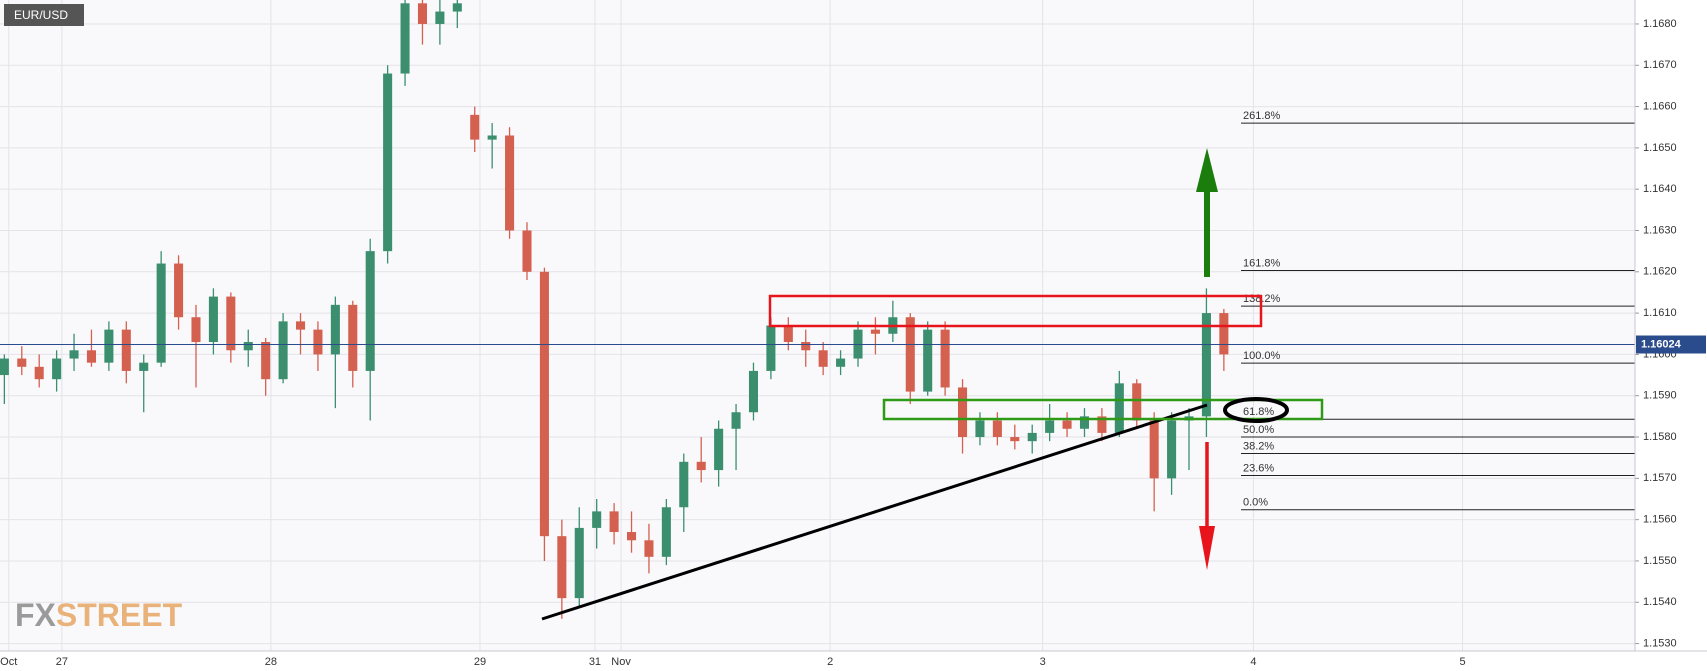 Image resolution: width=1707 pixels, height=671 pixels. I want to click on title-box, so click(44, 15).